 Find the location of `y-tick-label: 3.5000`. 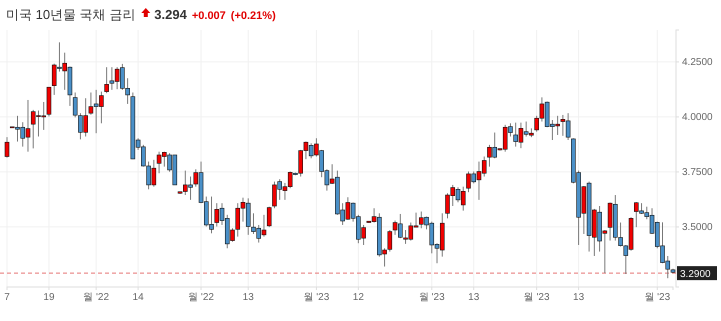

y-tick-label: 3.5000 is located at coordinates (698, 228).